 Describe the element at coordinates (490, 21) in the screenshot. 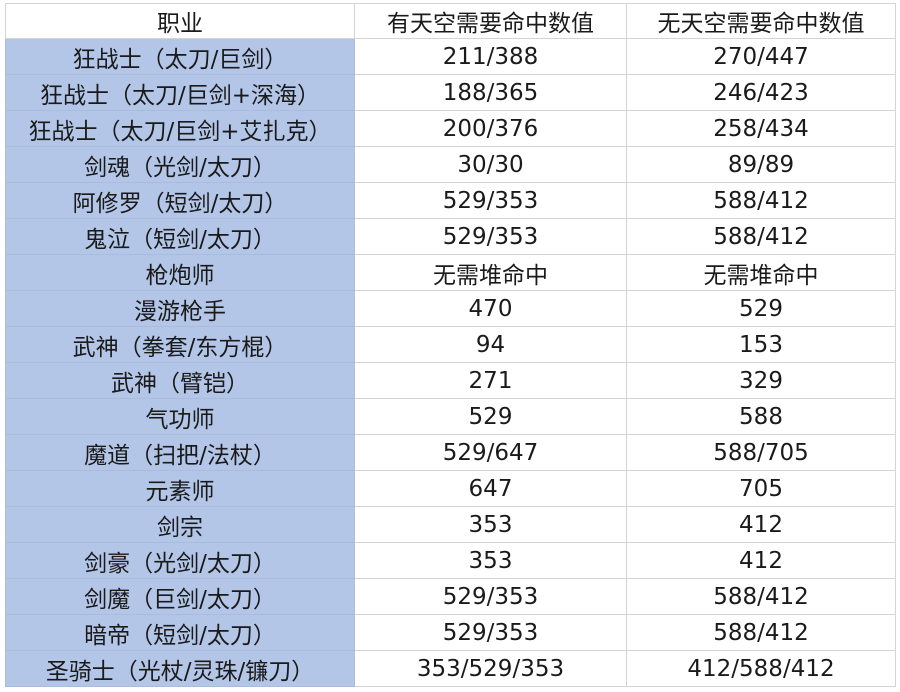

I see `header-with-sky: 有天空需要命中数值` at that location.